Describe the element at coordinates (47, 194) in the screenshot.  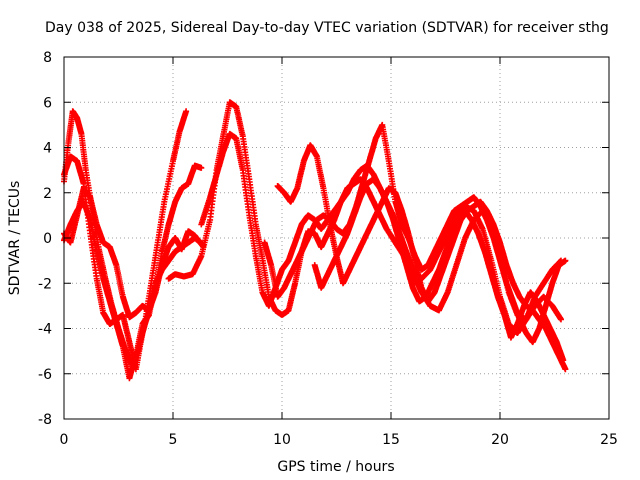
I see `y-tick-label: 2` at that location.